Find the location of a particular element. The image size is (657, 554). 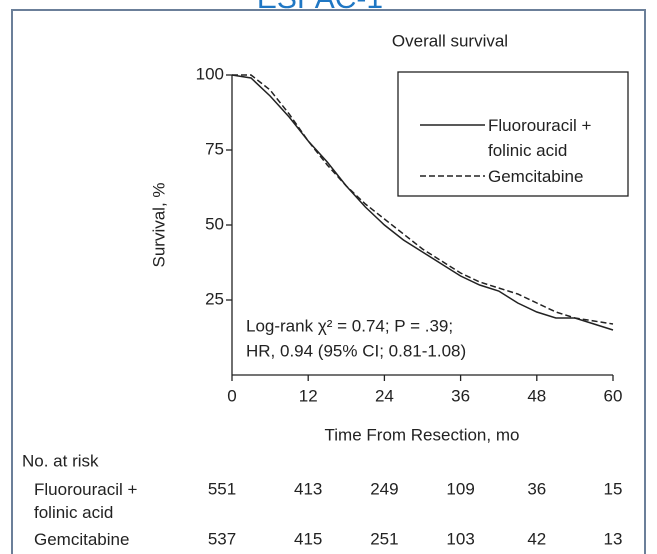

risk-row-label: Fluorouracil + folinic acid is located at coordinates (86, 501).